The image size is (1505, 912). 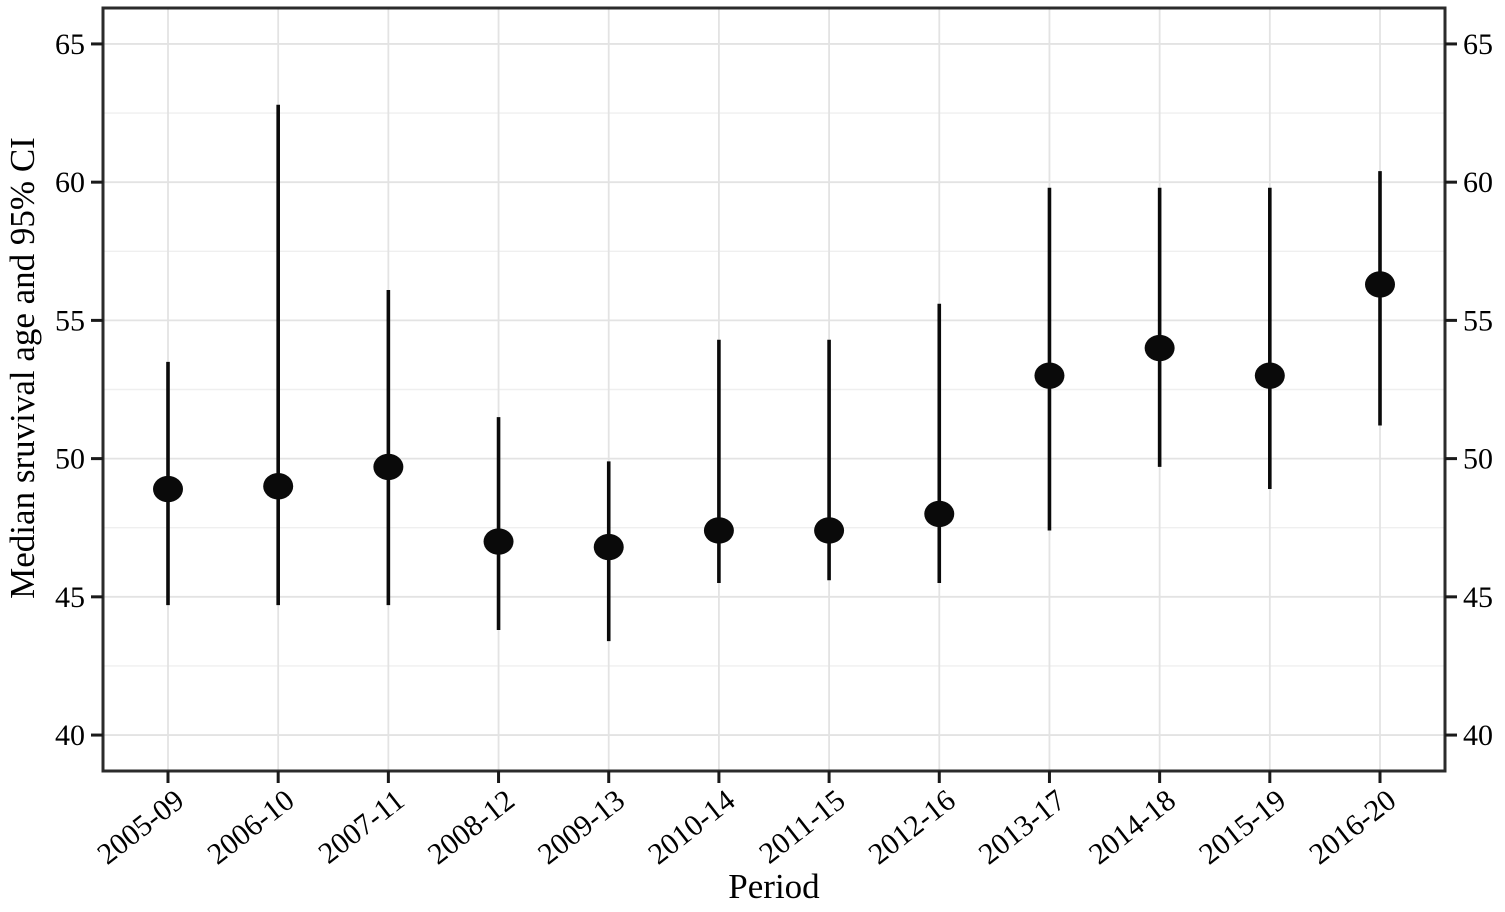 What do you see at coordinates (1242, 828) in the screenshot?
I see `x-tick-label: 2015-19` at bounding box center [1242, 828].